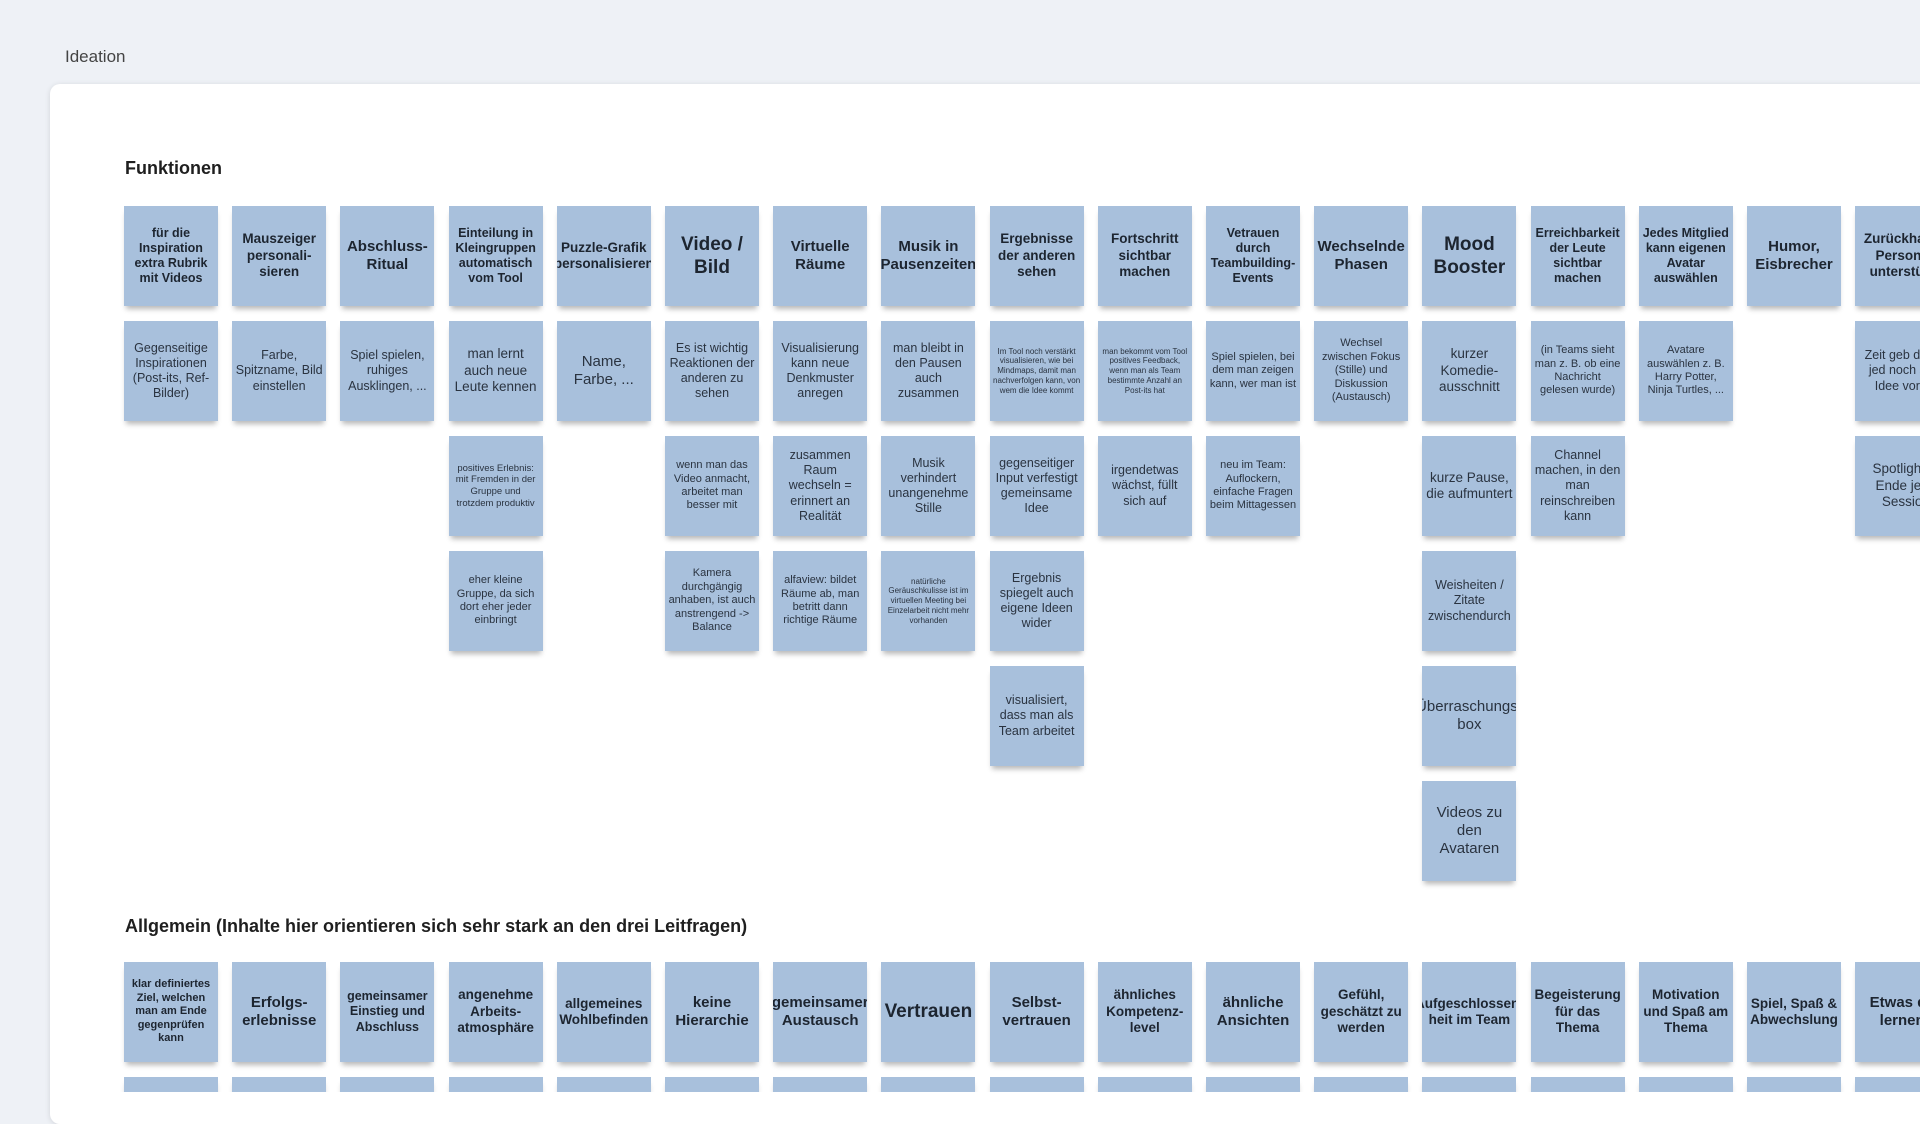  What do you see at coordinates (1036, 256) in the screenshot?
I see `sticky-note-header: Ergebnisse der anderen sehen` at bounding box center [1036, 256].